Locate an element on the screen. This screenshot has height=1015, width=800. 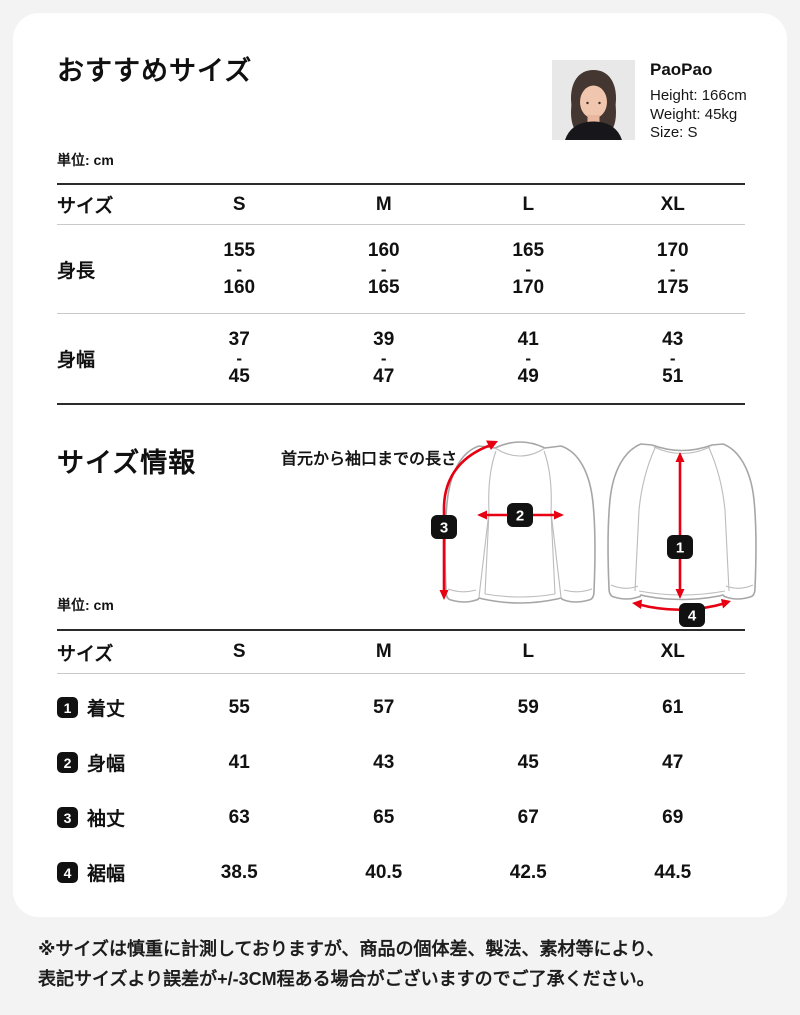
cell-width-xl: 43 - 51 is located at coordinates (673, 358).